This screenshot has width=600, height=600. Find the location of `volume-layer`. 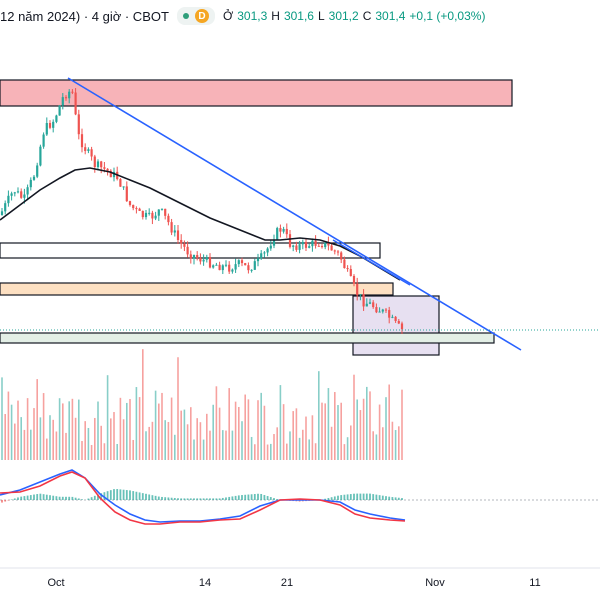

volume-layer is located at coordinates (202, 404).